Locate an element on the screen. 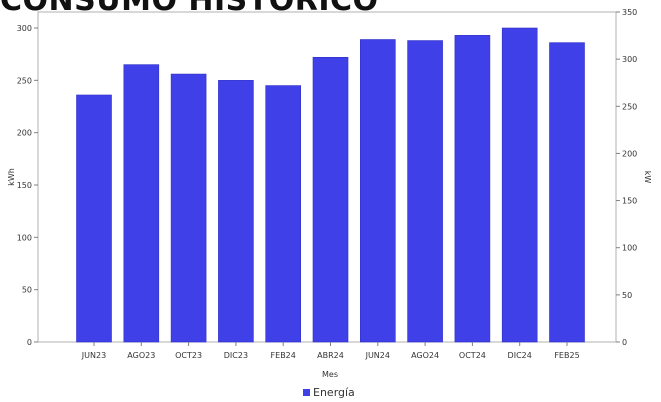 The image size is (661, 402). legend-swatch is located at coordinates (306, 392).